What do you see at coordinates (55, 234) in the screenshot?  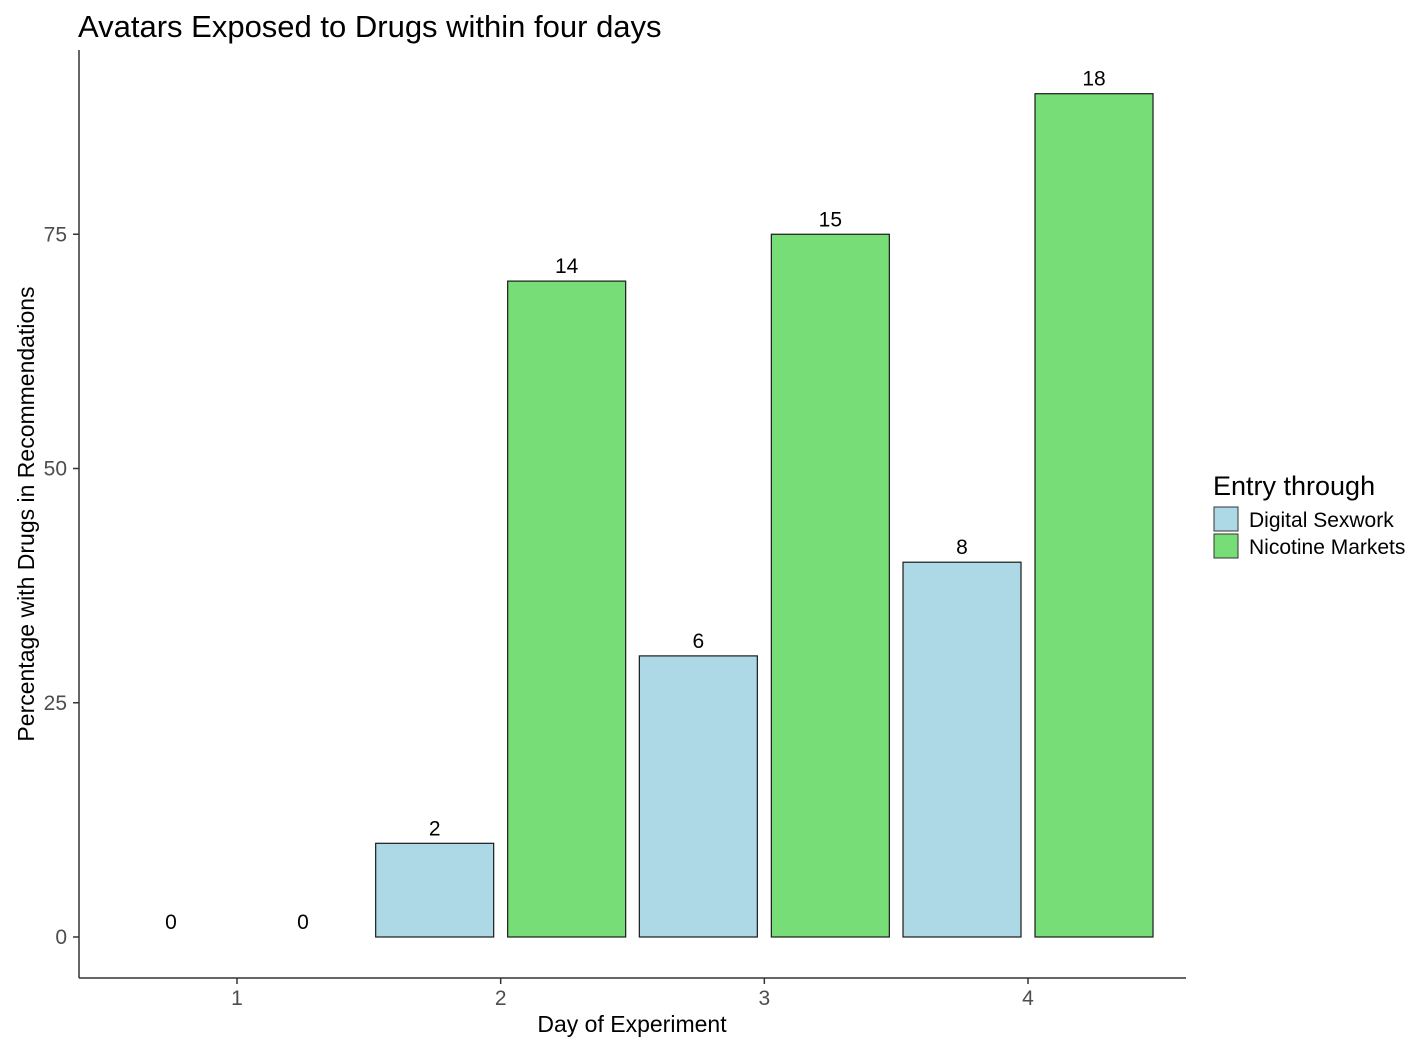 I see `y-tick-label-75: 75` at bounding box center [55, 234].